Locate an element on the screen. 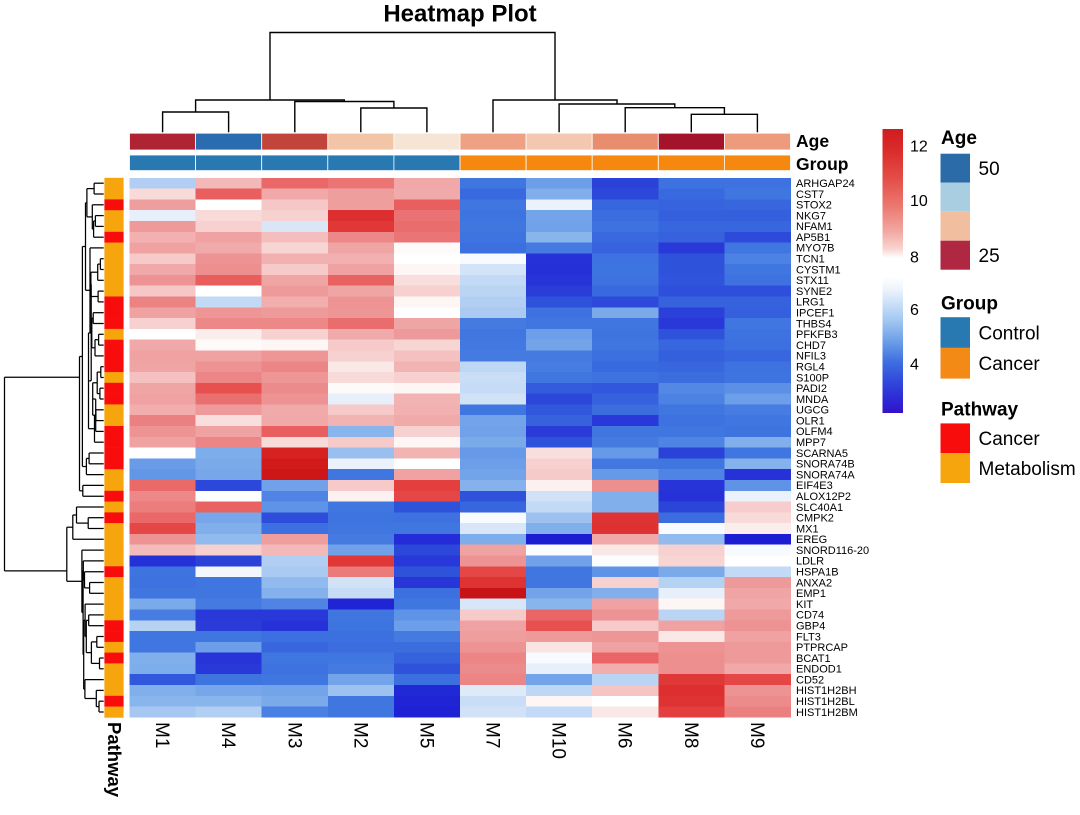 The height and width of the screenshot is (815, 1080). svg-text: LRG1 is located at coordinates (810, 303).